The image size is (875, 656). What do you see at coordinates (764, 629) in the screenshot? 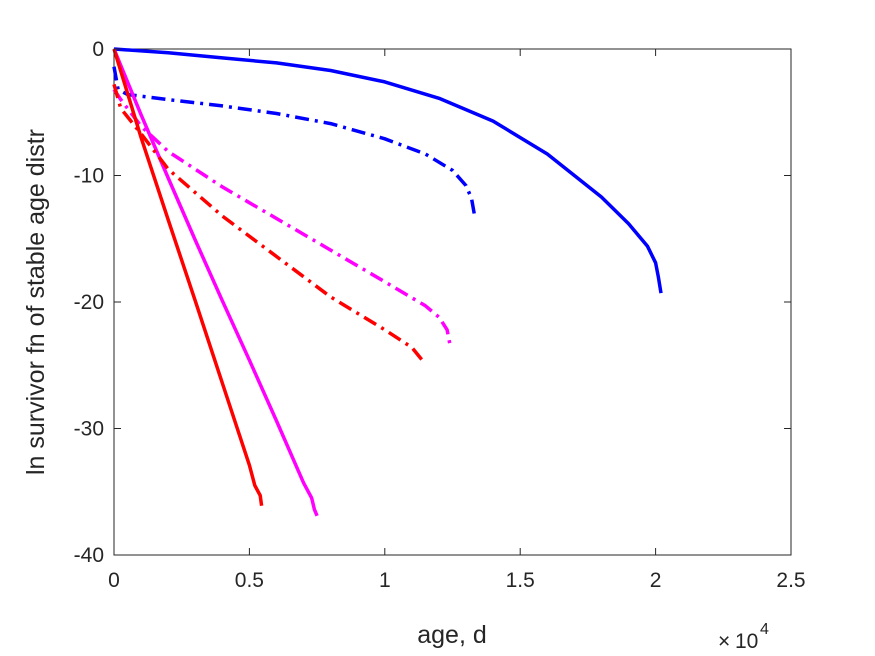
I see `x-multiplier-exponent: 4` at bounding box center [764, 629].